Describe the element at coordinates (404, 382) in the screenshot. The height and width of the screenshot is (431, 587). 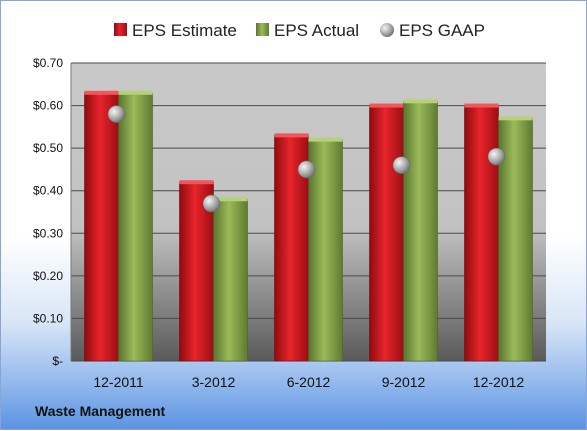
I see `x-tick-label: 9-2012` at that location.